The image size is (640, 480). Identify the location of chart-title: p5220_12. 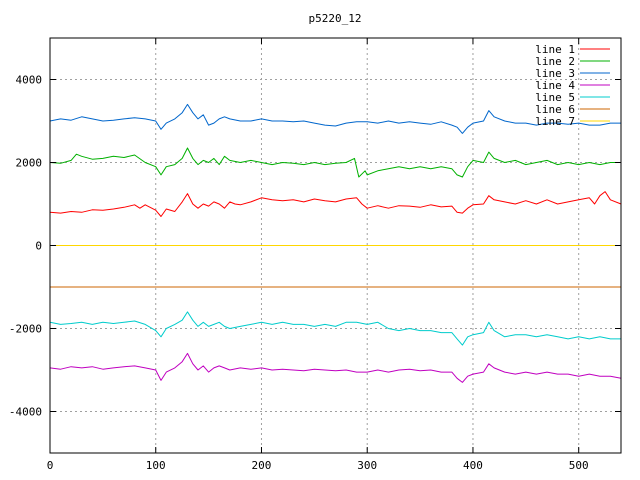
(335, 18).